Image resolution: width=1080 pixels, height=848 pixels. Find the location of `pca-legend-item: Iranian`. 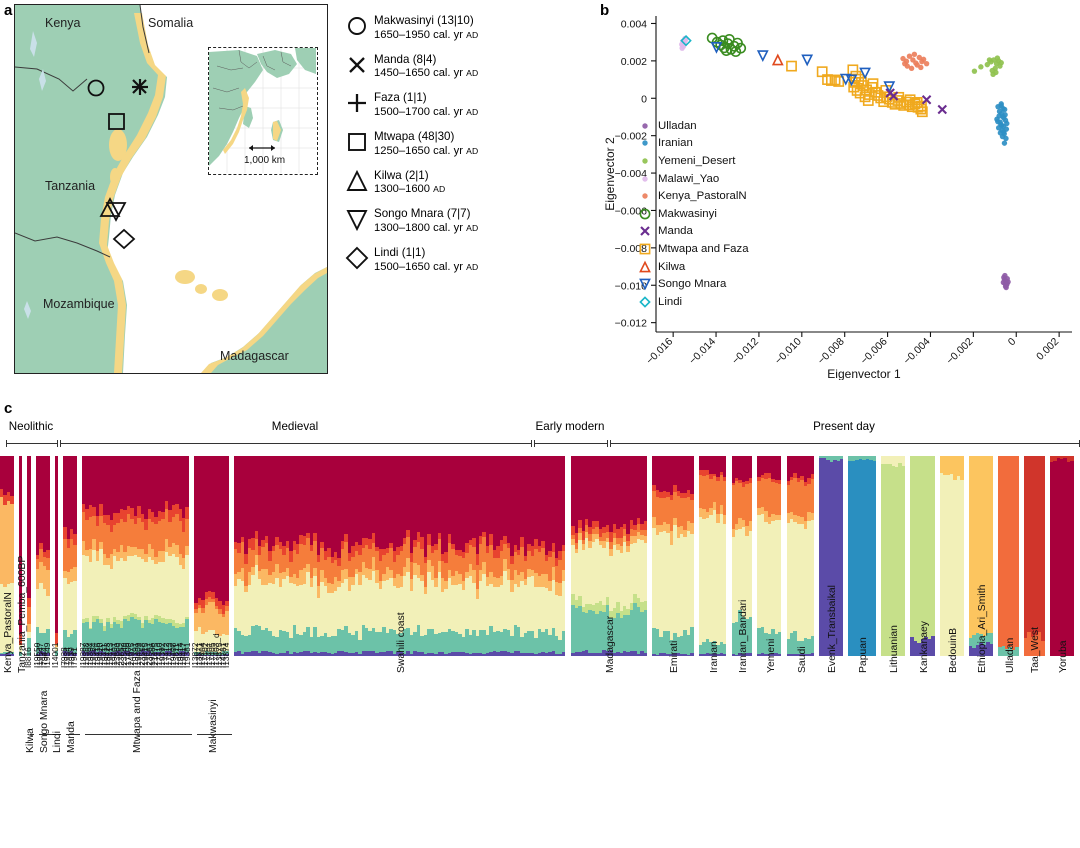

pca-legend-item: Iranian is located at coordinates (692, 144).